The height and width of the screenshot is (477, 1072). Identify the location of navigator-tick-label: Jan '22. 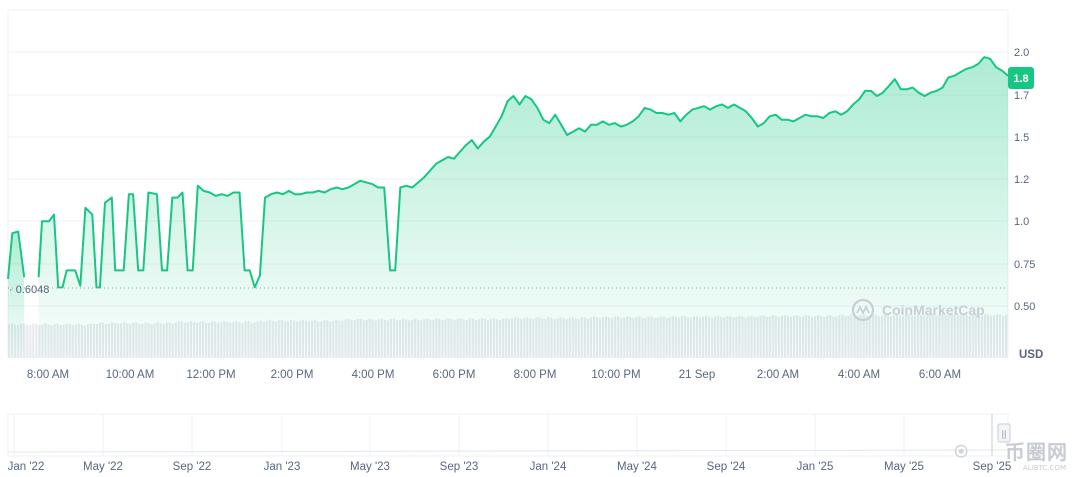
(26, 467).